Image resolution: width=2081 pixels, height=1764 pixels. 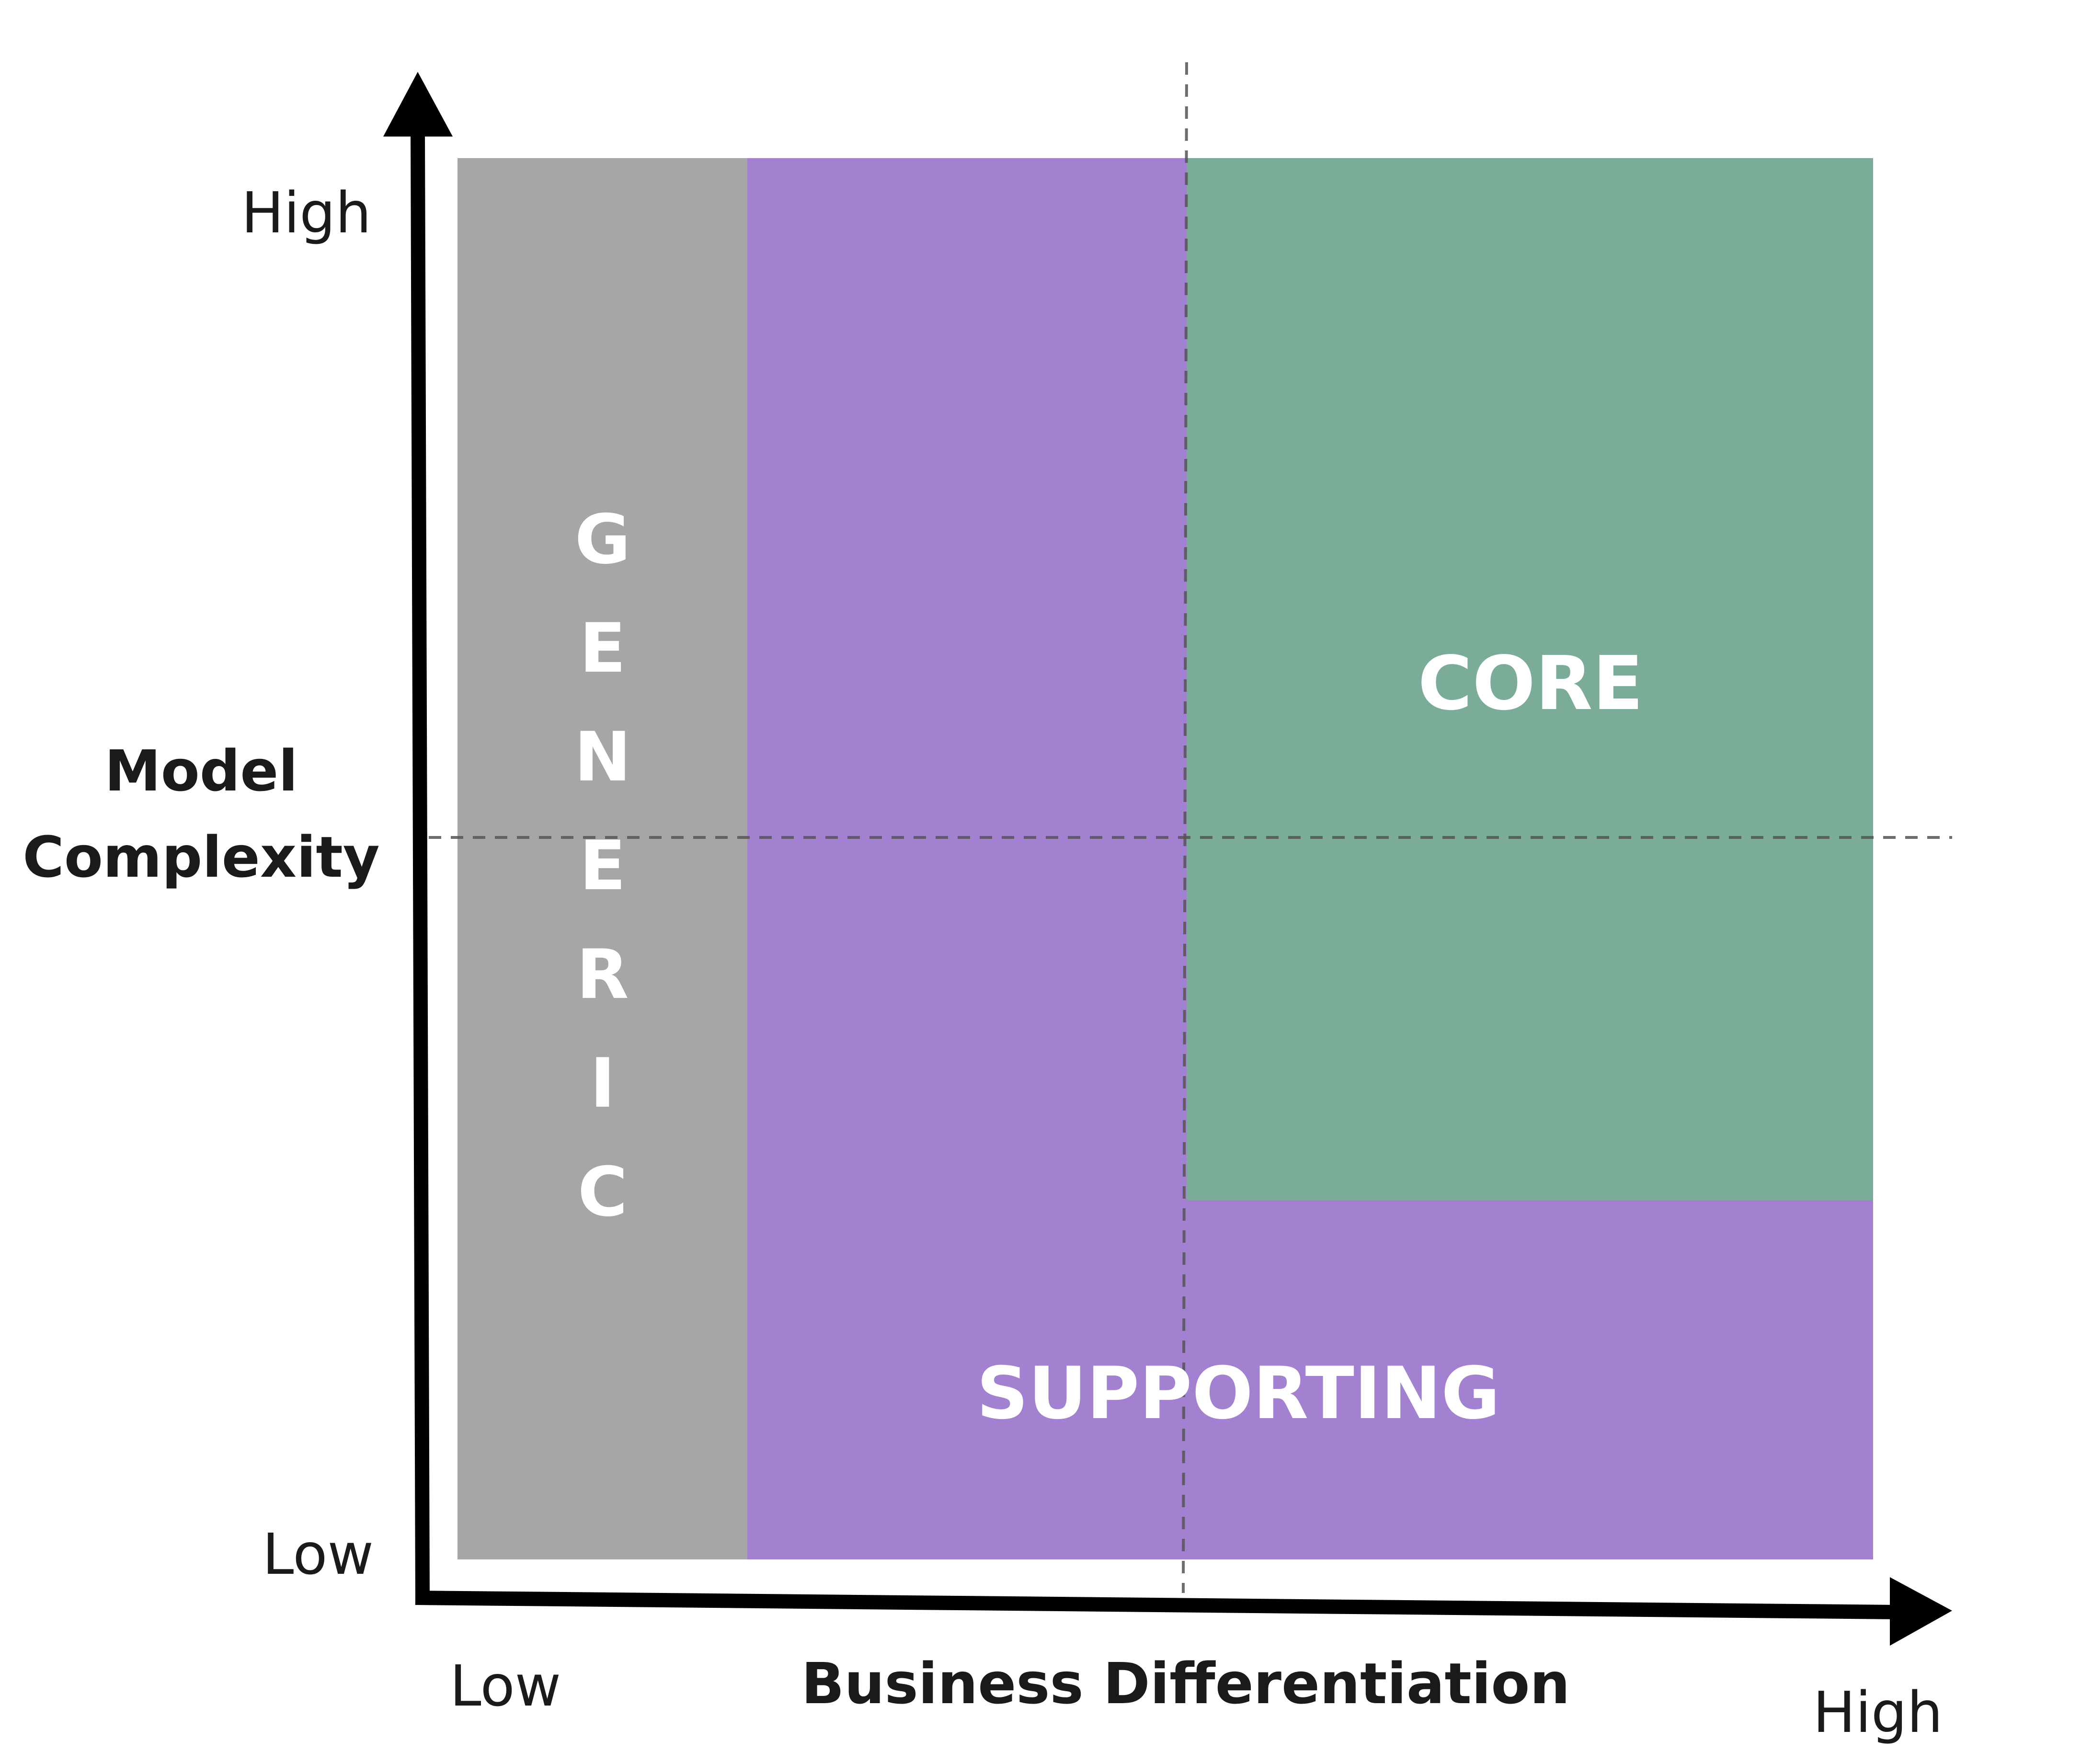 I want to click on x-axis-arrowhead, so click(x=1921, y=1611).